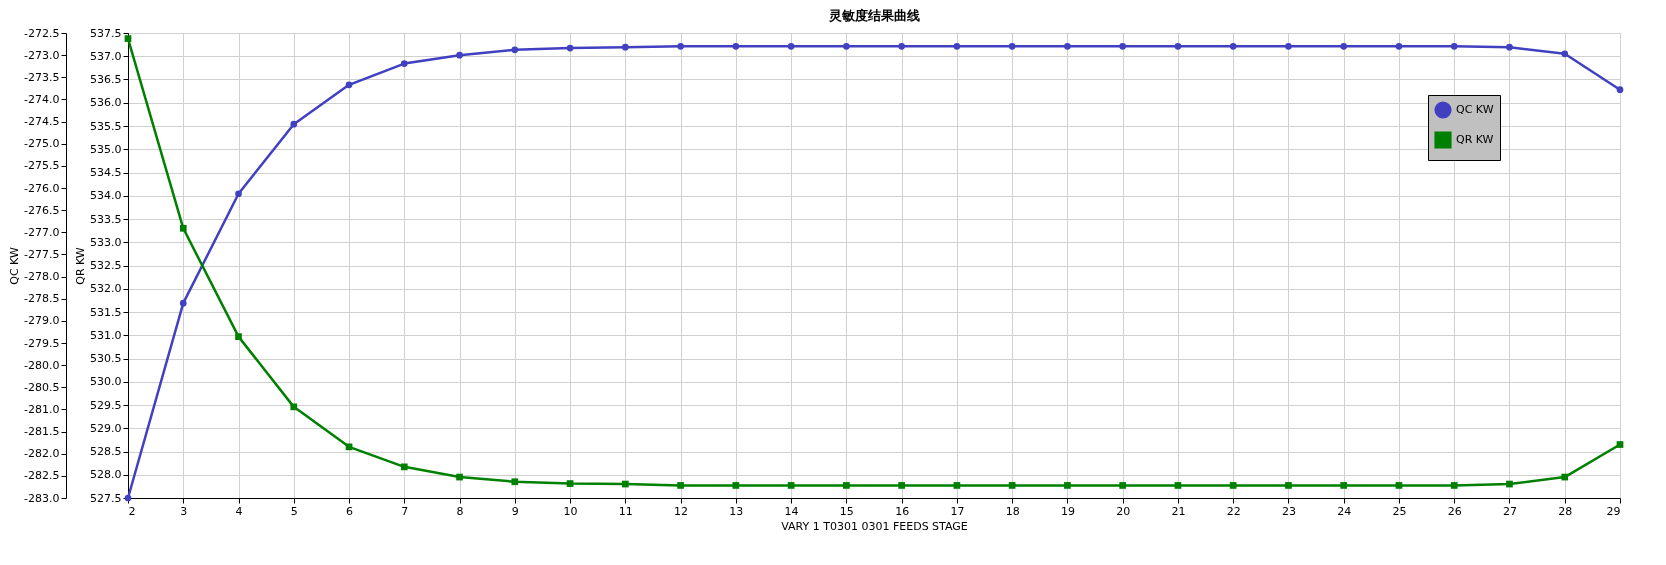  Describe the element at coordinates (681, 511) in the screenshot. I see `x-tick-label: 12` at that location.